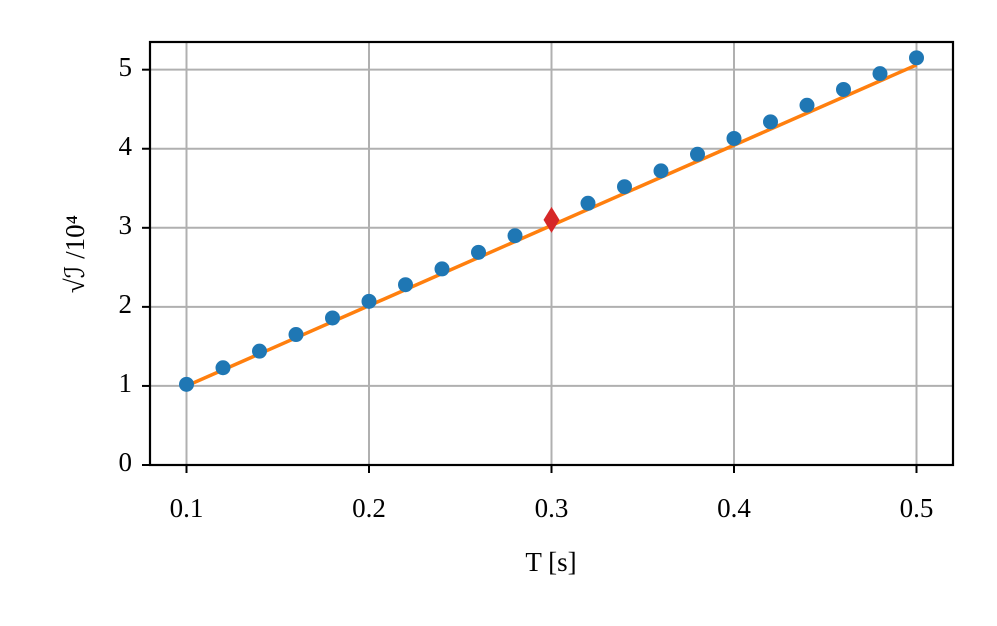  What do you see at coordinates (551, 219) in the screenshot?
I see `diamond-marker` at bounding box center [551, 219].